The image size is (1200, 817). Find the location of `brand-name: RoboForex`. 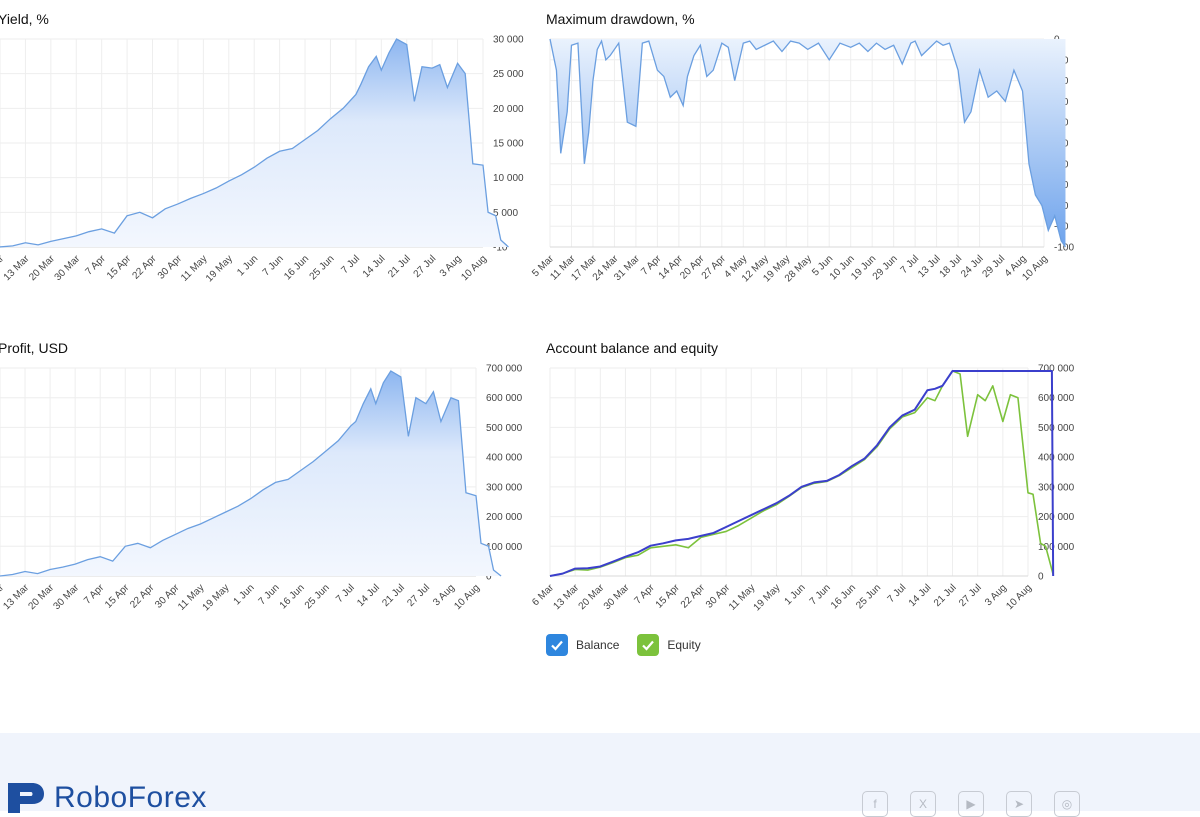

brand-name: RoboForex is located at coordinates (130, 798).